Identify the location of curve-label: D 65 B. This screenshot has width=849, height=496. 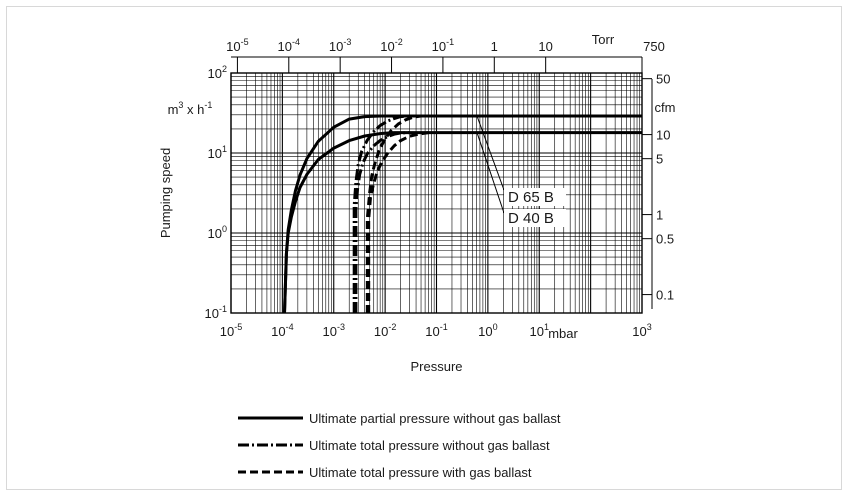
(531, 197).